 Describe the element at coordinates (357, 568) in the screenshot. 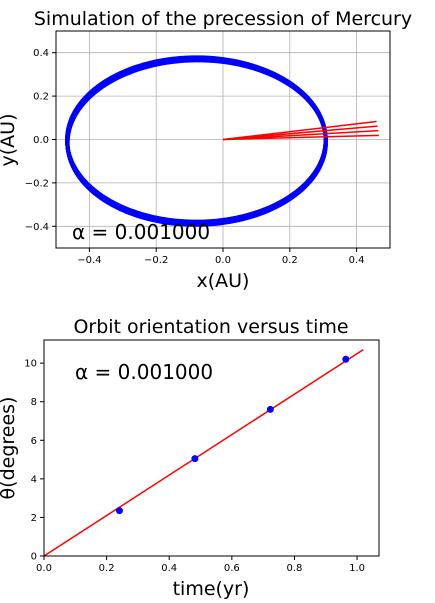

I see `x-tick-label: 1.0` at that location.